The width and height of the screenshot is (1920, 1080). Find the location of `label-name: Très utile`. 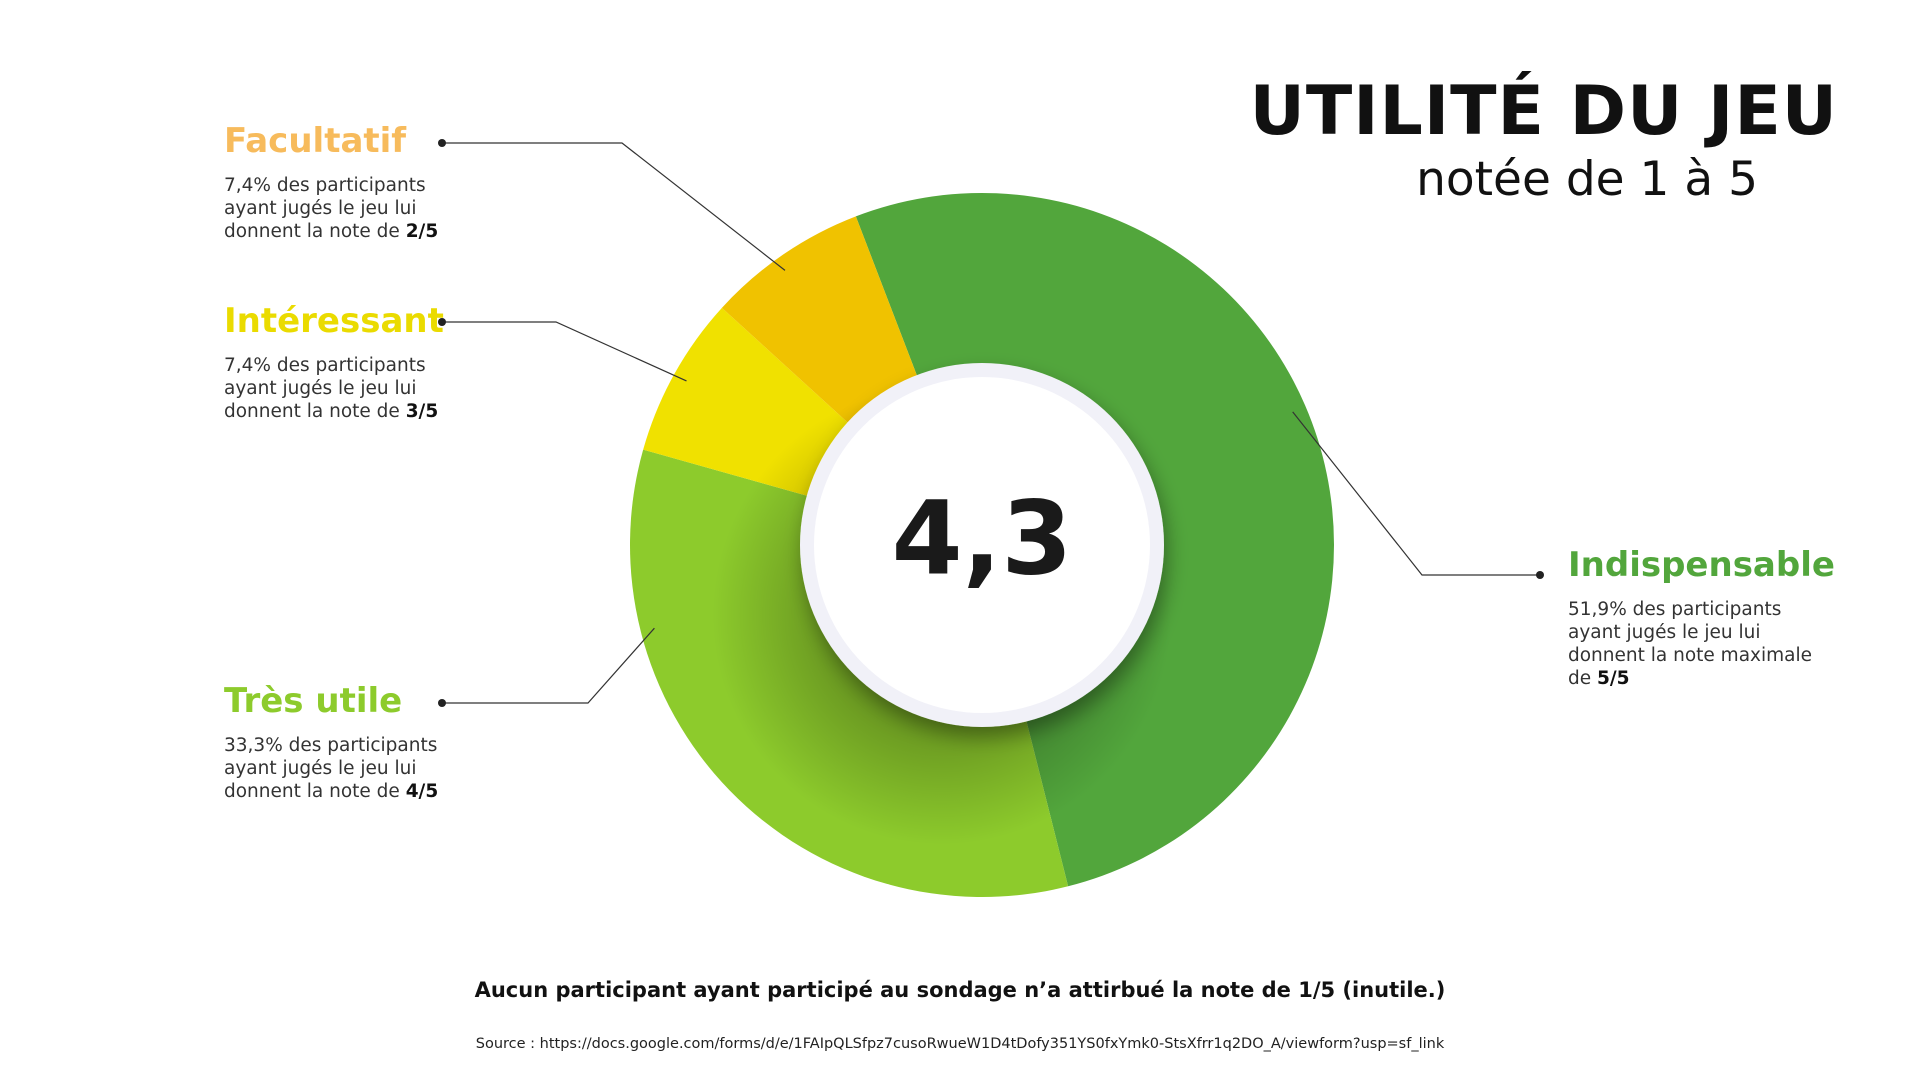

label-name: Très utile is located at coordinates (313, 701).